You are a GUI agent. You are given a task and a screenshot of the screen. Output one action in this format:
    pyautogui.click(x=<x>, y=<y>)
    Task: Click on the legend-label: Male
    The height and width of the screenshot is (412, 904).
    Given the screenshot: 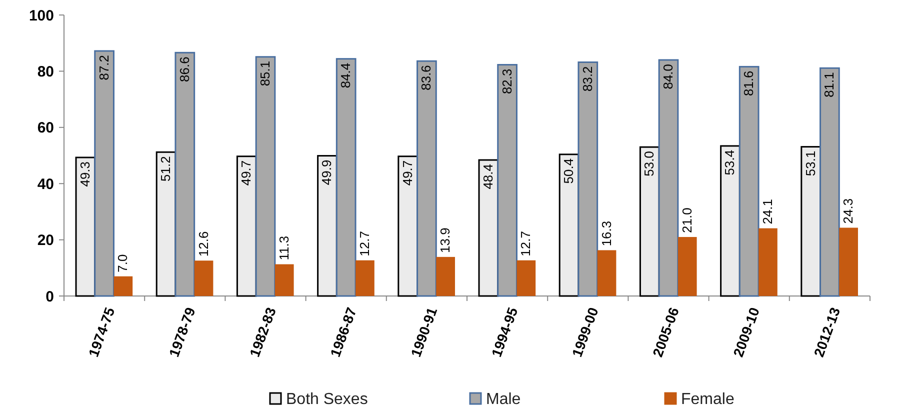 What is the action you would take?
    pyautogui.click(x=503, y=399)
    